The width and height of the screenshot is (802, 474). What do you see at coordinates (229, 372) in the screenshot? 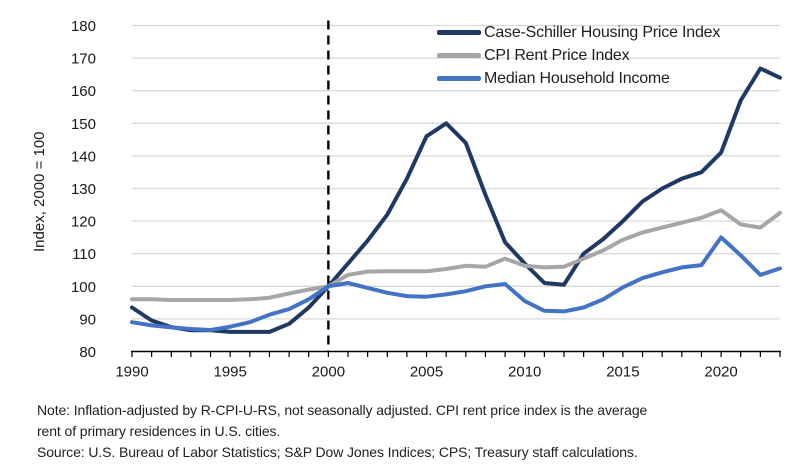
I see `x-tick-label-1995: 1995` at bounding box center [229, 372].